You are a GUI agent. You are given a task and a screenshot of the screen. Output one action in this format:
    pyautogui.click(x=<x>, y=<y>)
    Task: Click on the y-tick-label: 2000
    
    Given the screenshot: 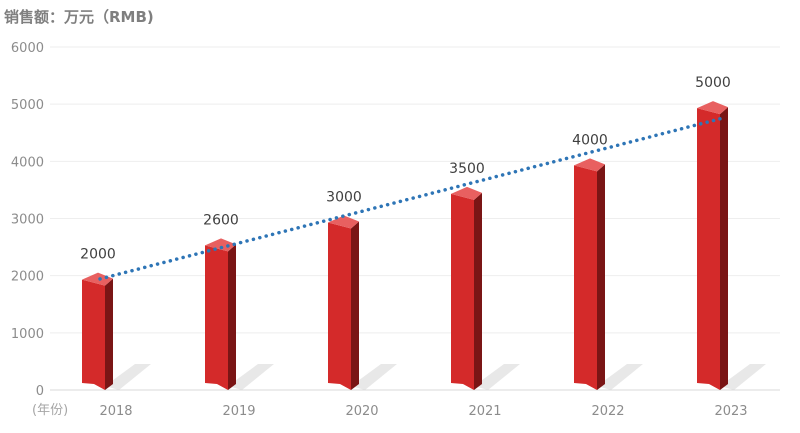 What is the action you would take?
    pyautogui.click(x=27, y=277)
    